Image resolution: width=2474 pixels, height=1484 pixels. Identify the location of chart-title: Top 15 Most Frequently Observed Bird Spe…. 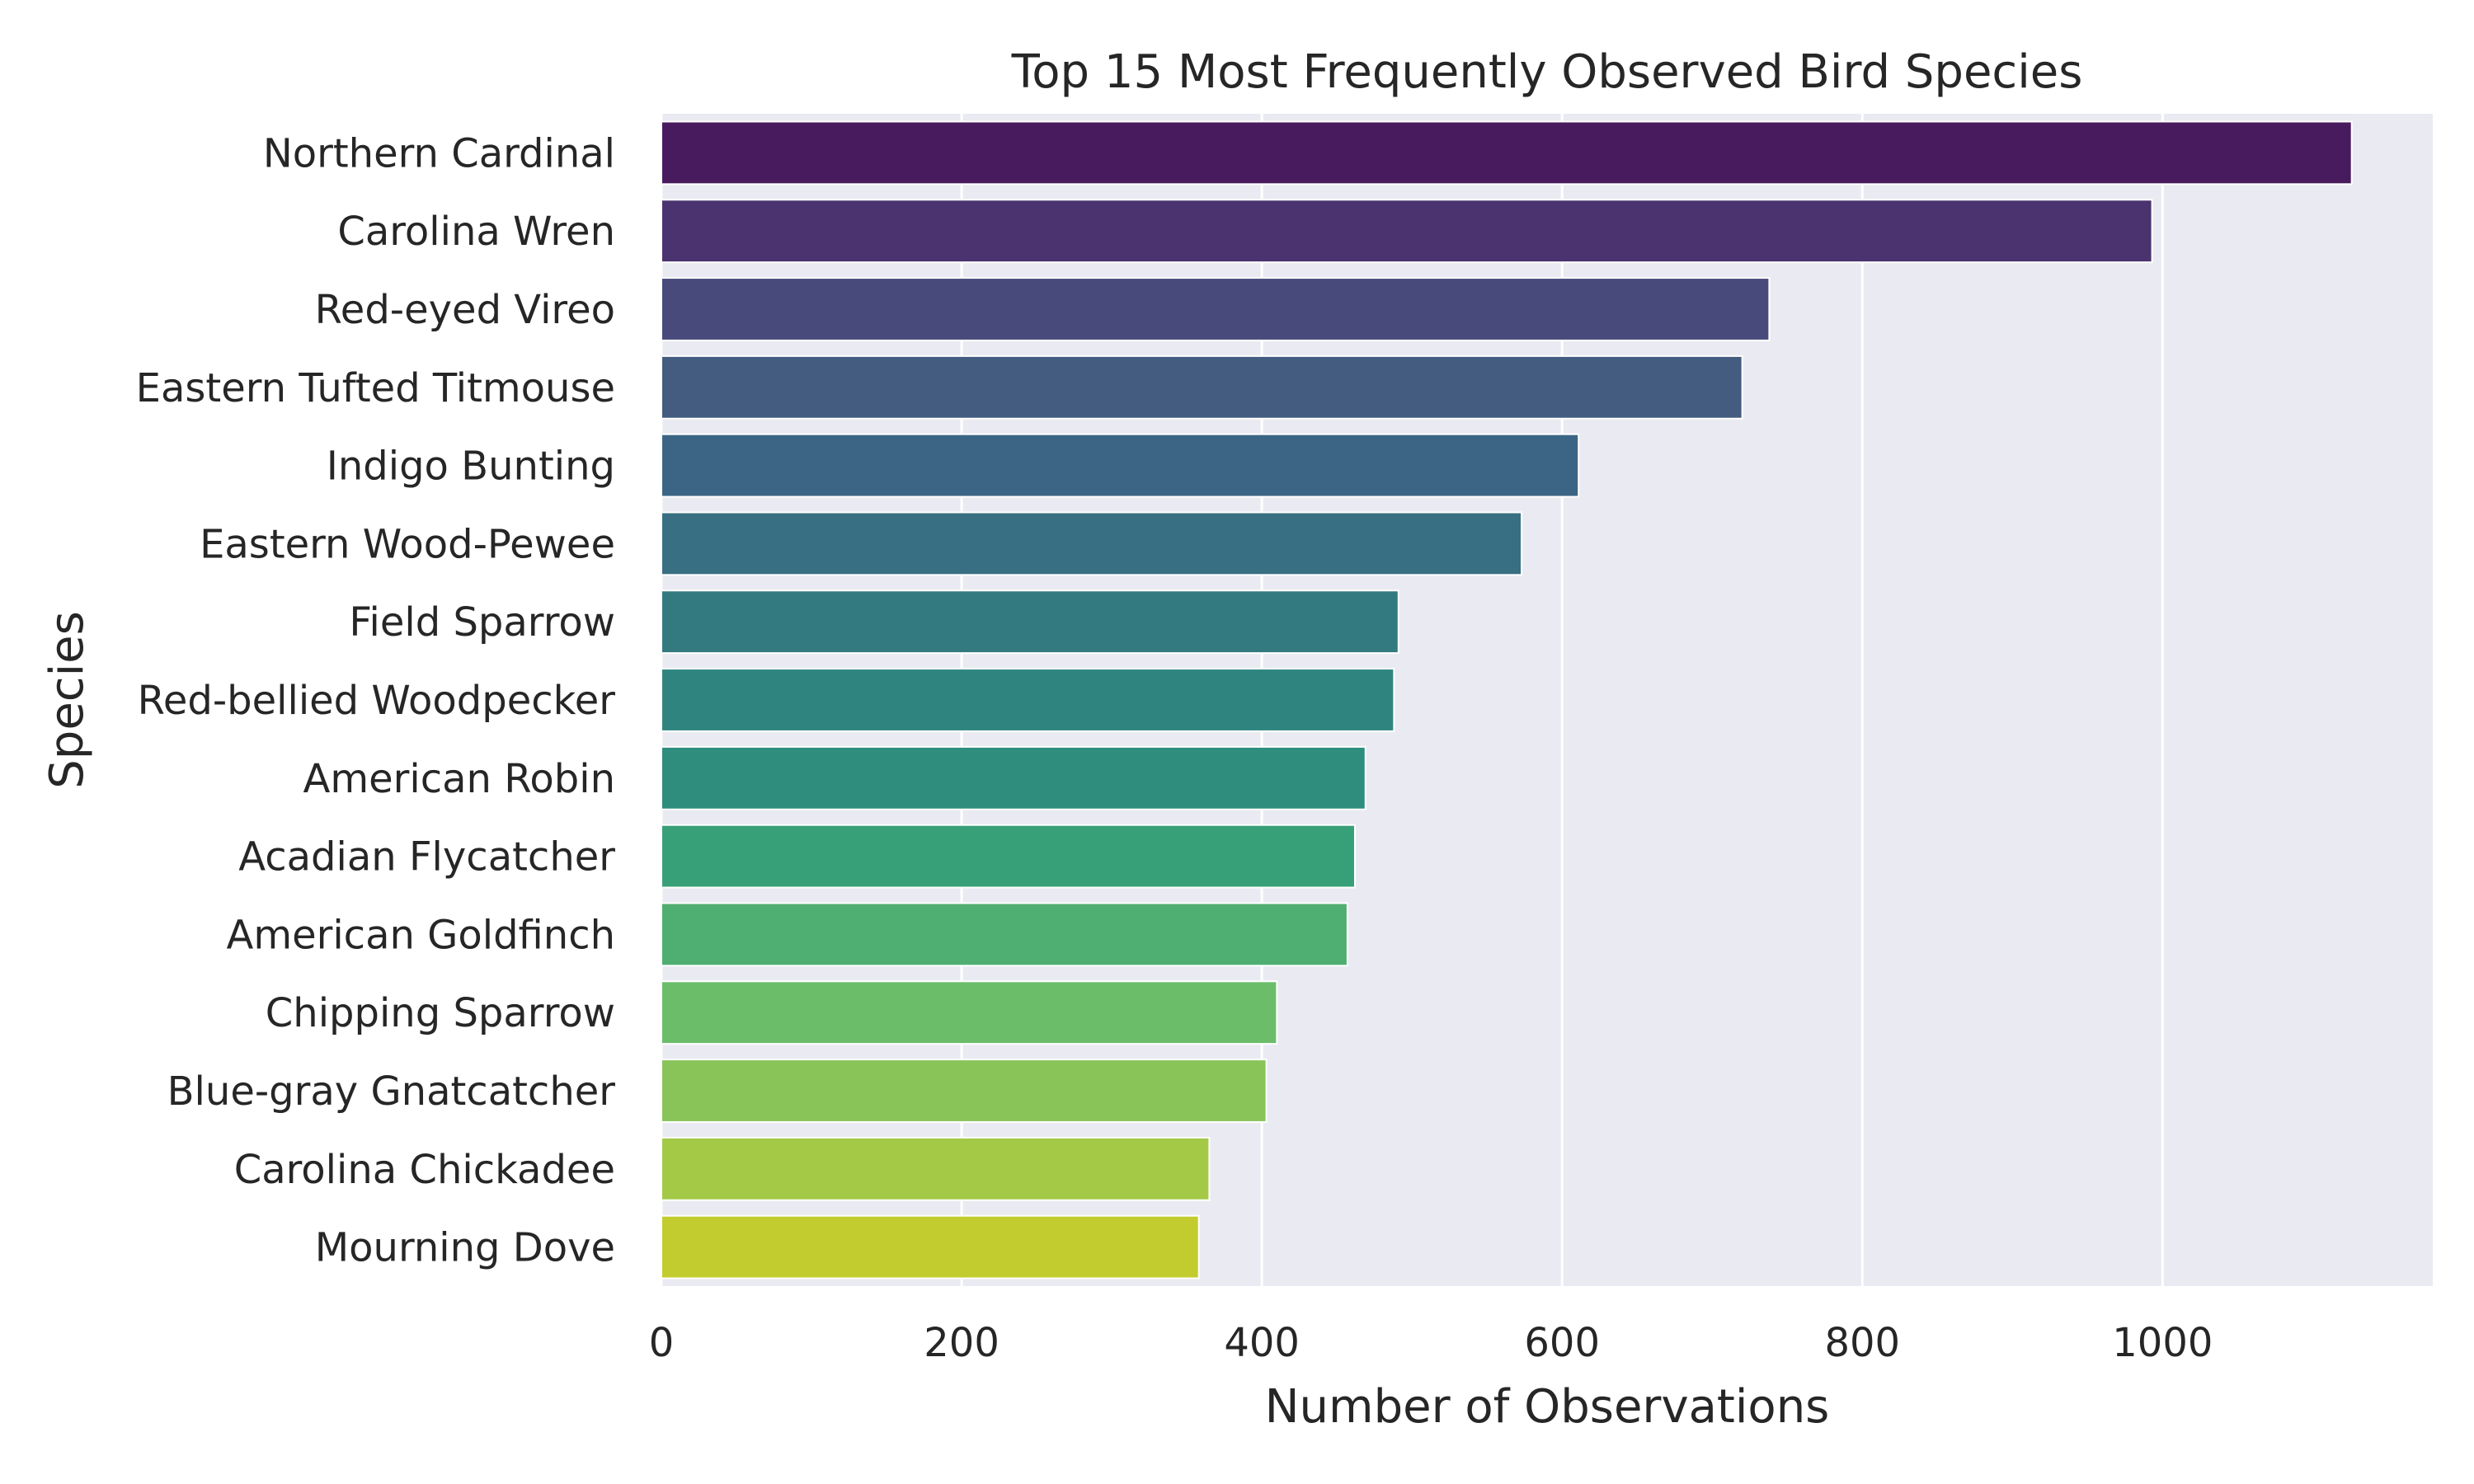
(1547, 72).